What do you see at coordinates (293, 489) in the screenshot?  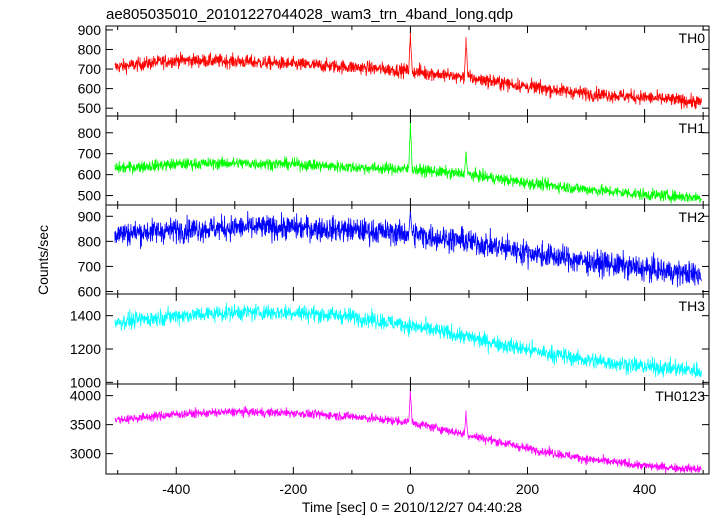 I see `x-tick-label: -200` at bounding box center [293, 489].